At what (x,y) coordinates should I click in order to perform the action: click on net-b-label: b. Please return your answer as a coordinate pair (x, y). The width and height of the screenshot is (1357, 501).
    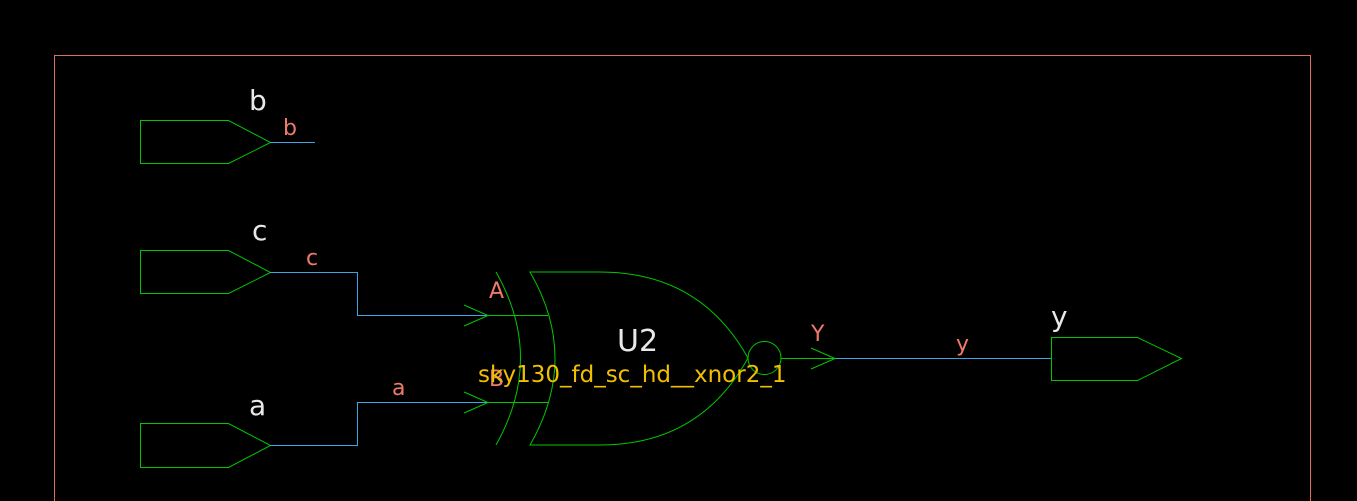
    Looking at the image, I should click on (290, 128).